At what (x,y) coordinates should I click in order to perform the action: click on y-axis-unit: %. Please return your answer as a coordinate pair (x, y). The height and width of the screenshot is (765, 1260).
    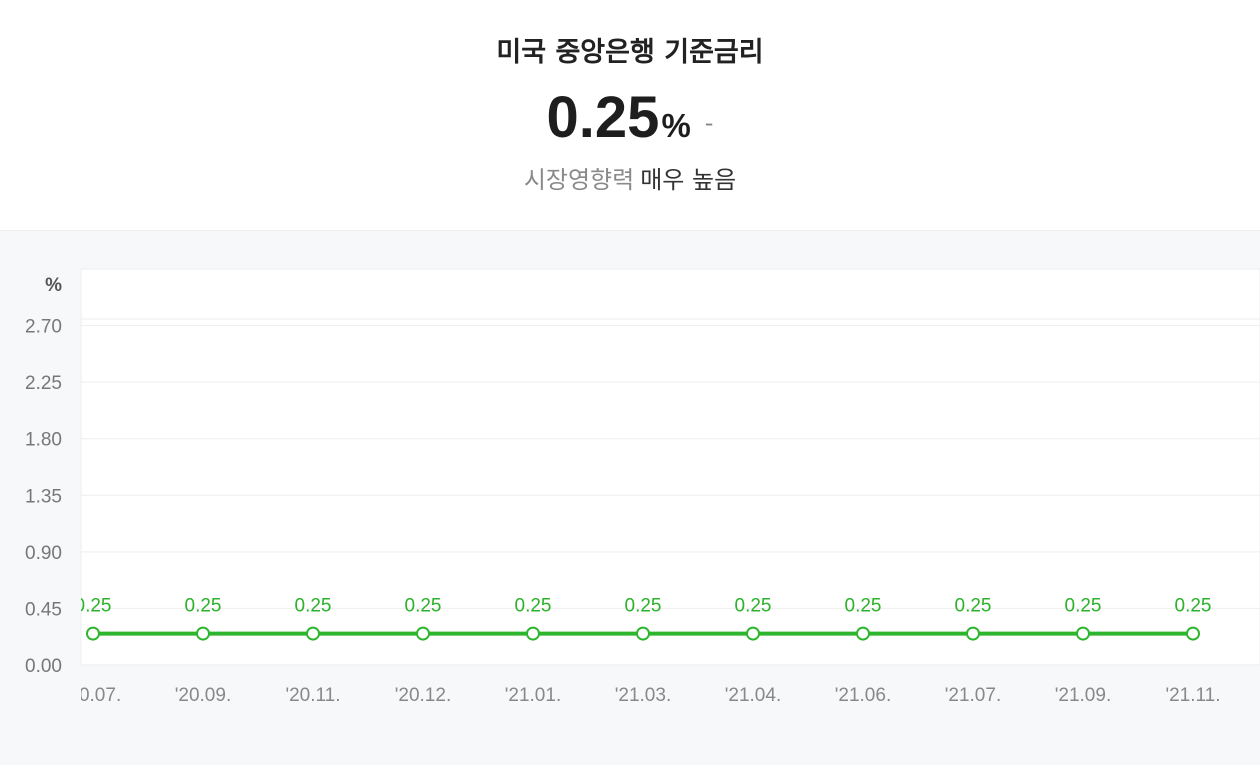
    Looking at the image, I should click on (53, 285).